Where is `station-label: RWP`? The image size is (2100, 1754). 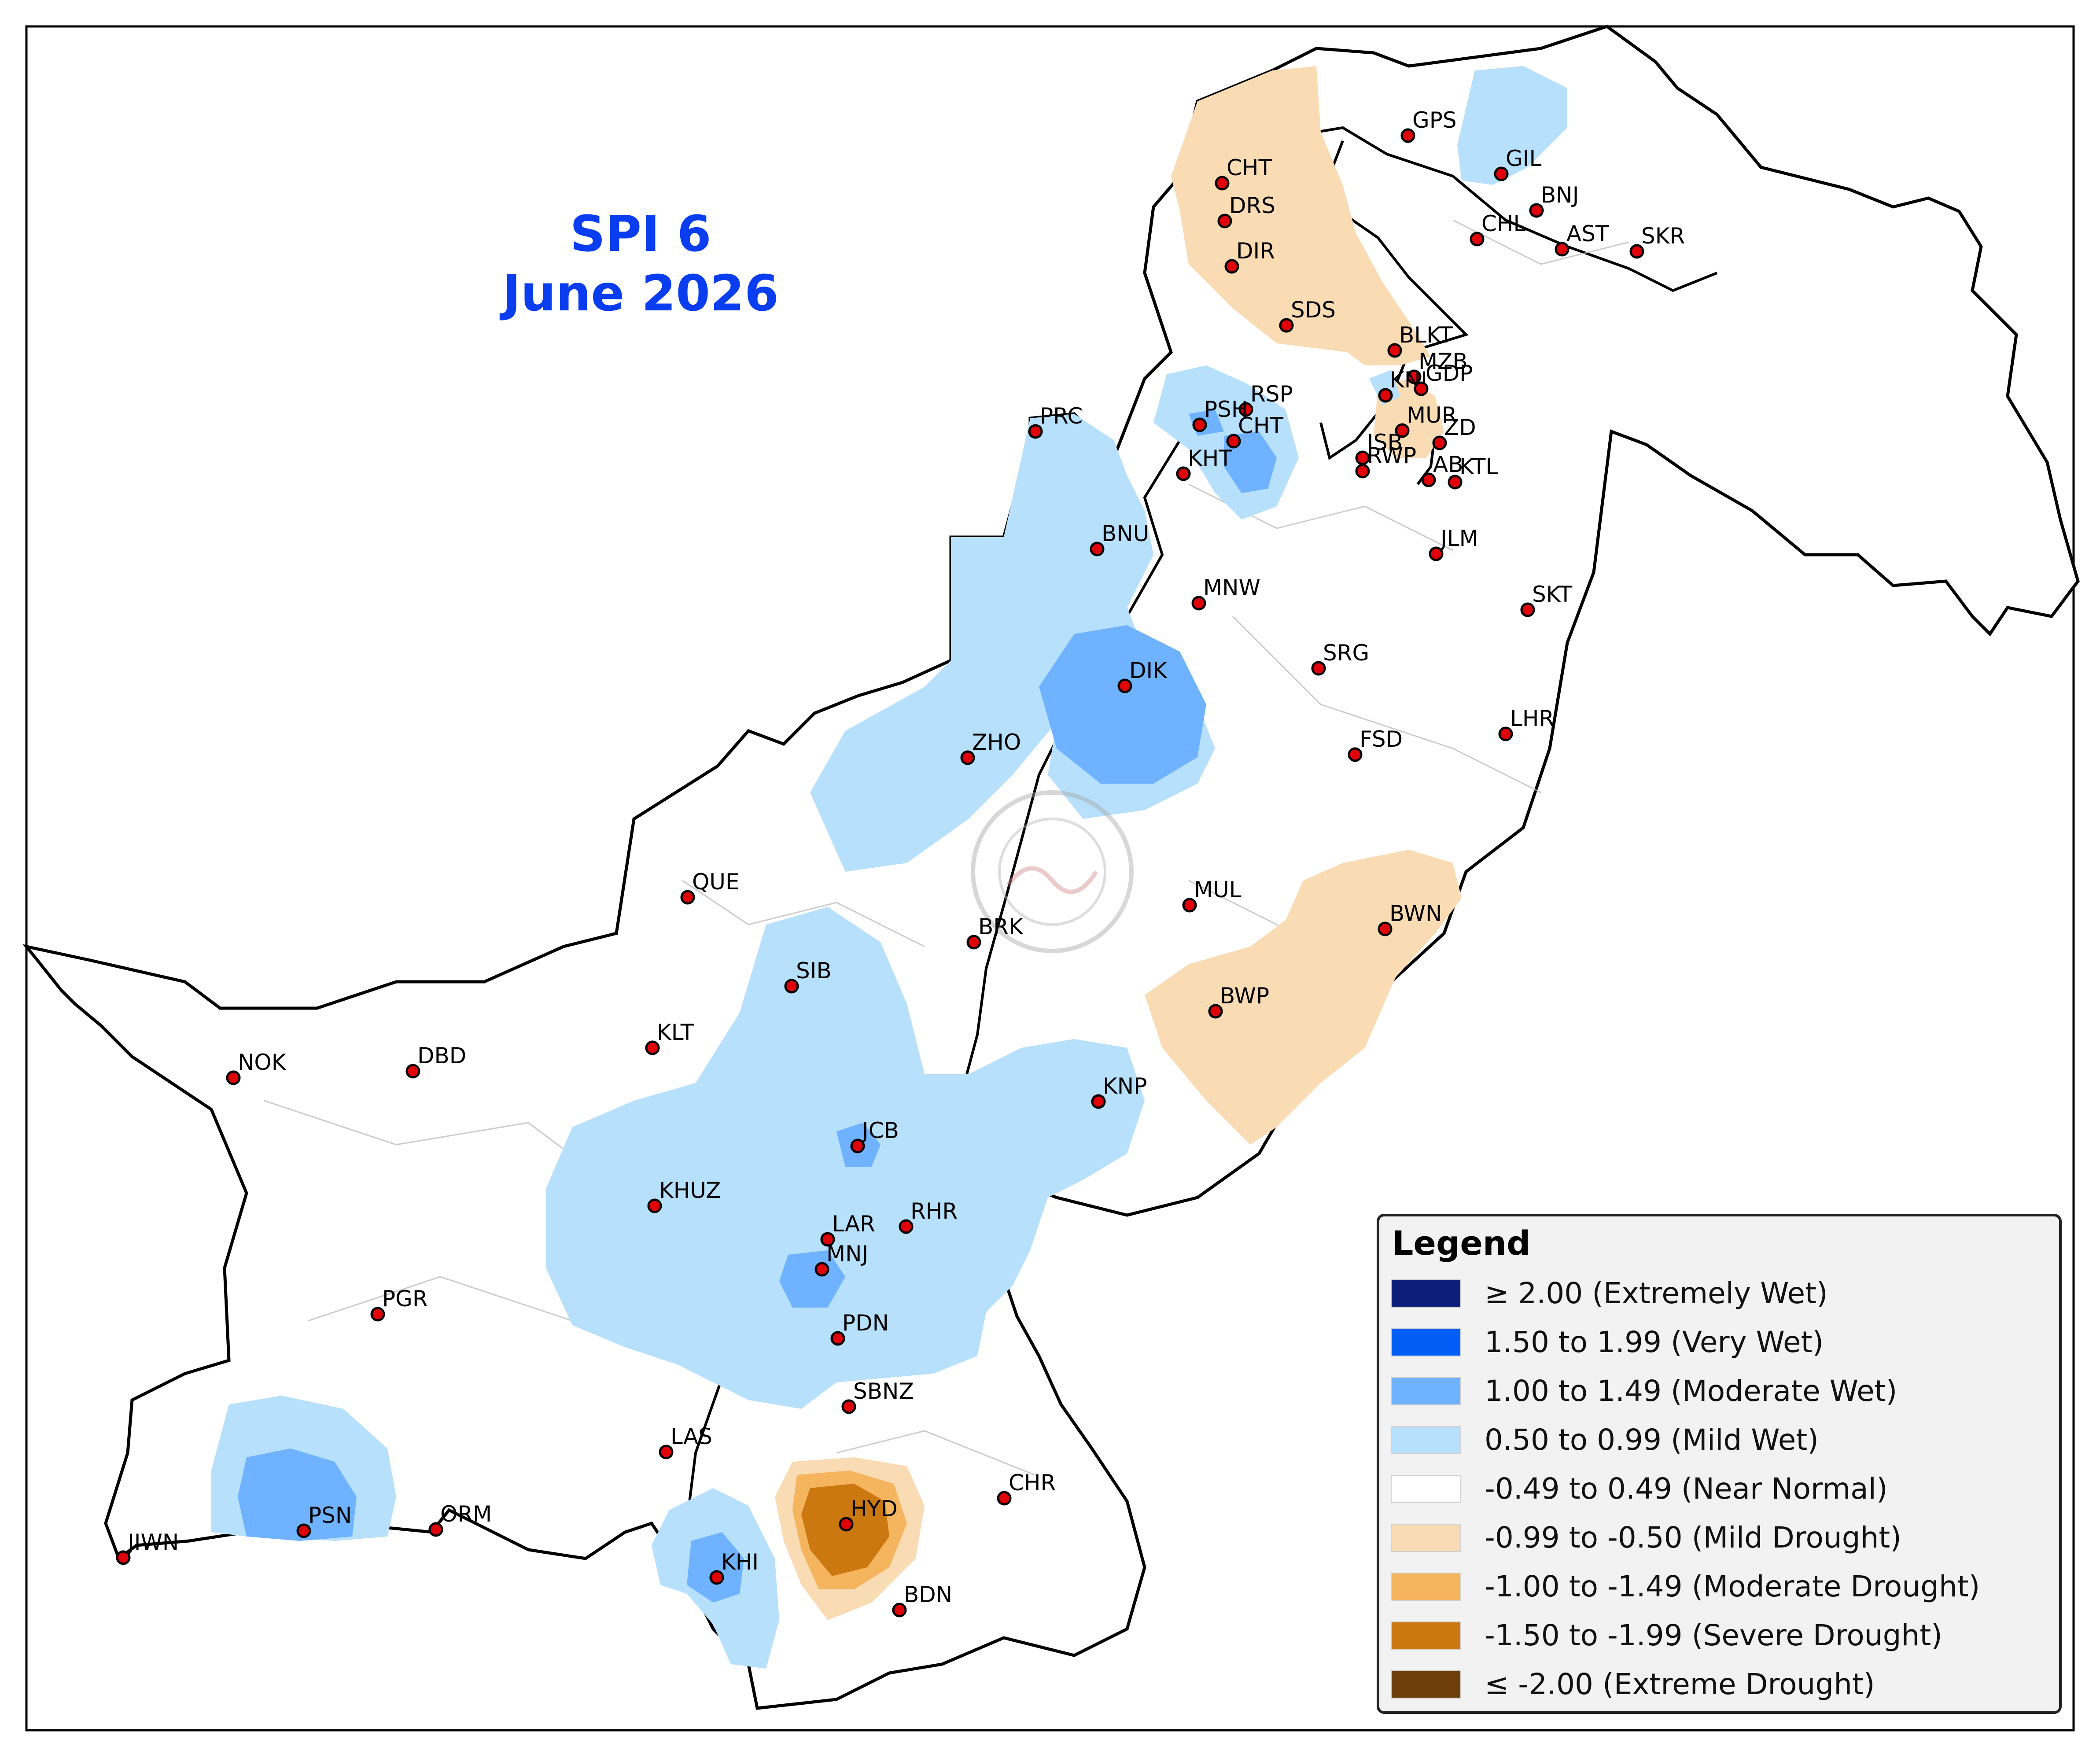 station-label: RWP is located at coordinates (1391, 455).